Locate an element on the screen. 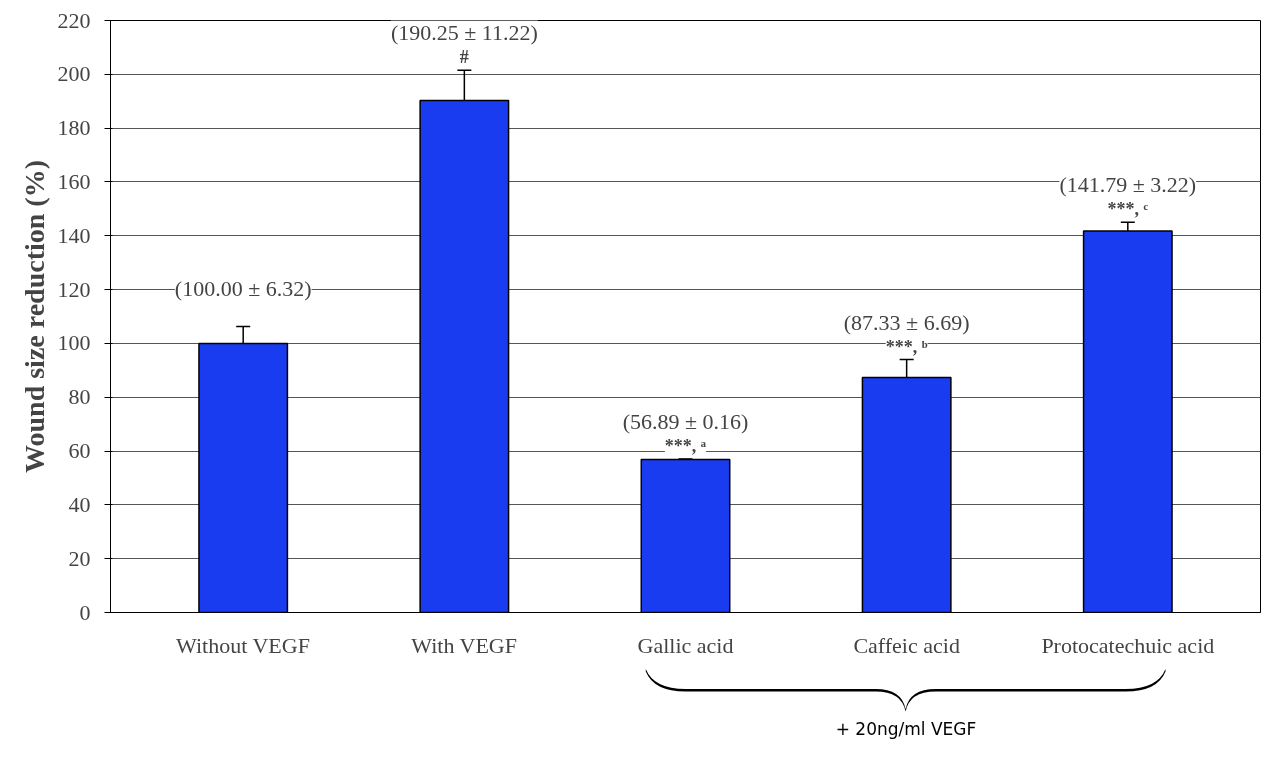  y-tick-label: 80 is located at coordinates (79, 397).